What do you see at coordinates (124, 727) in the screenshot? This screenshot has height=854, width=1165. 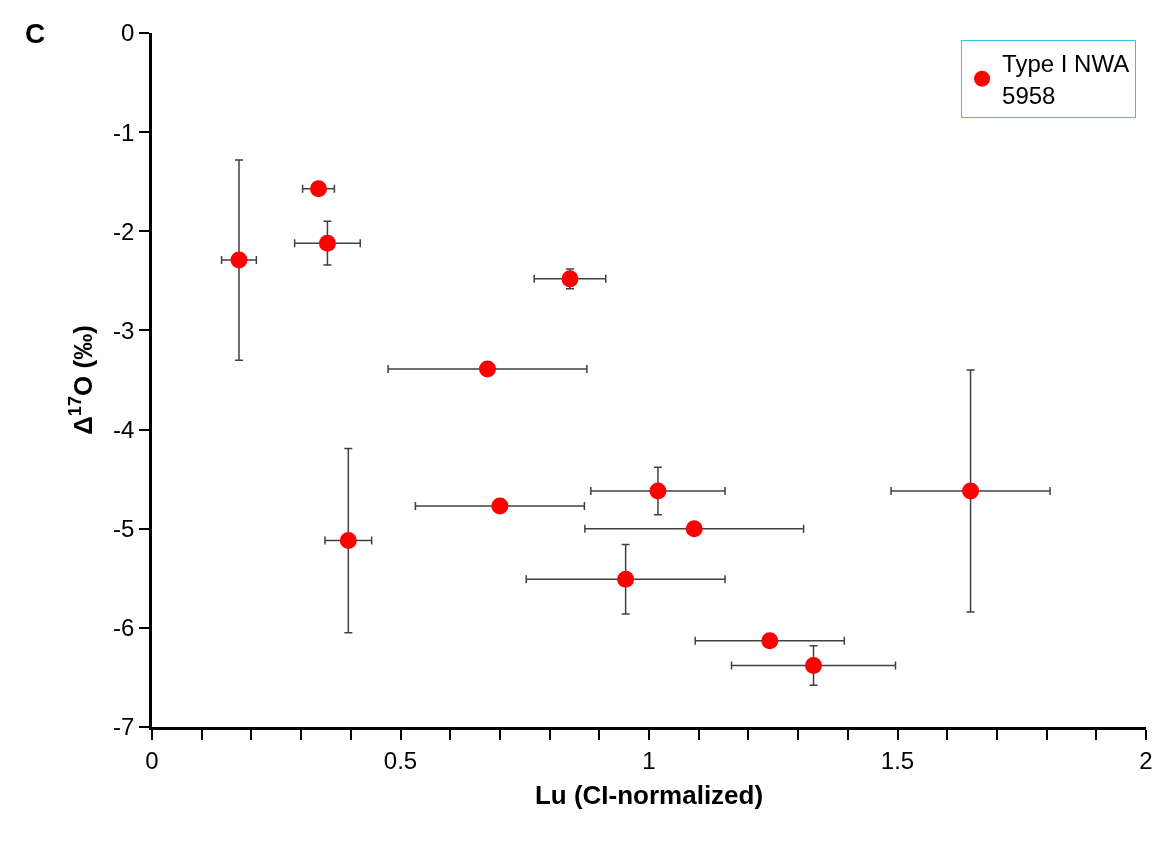 I see `y-tick-label: -7` at bounding box center [124, 727].